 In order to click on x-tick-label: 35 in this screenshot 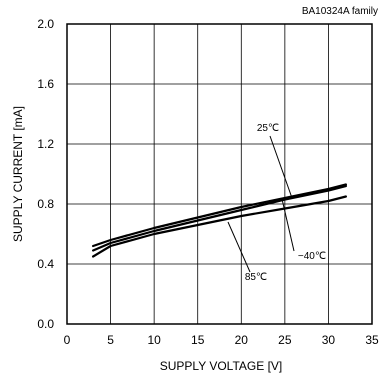, I will do `click(372, 340)`.